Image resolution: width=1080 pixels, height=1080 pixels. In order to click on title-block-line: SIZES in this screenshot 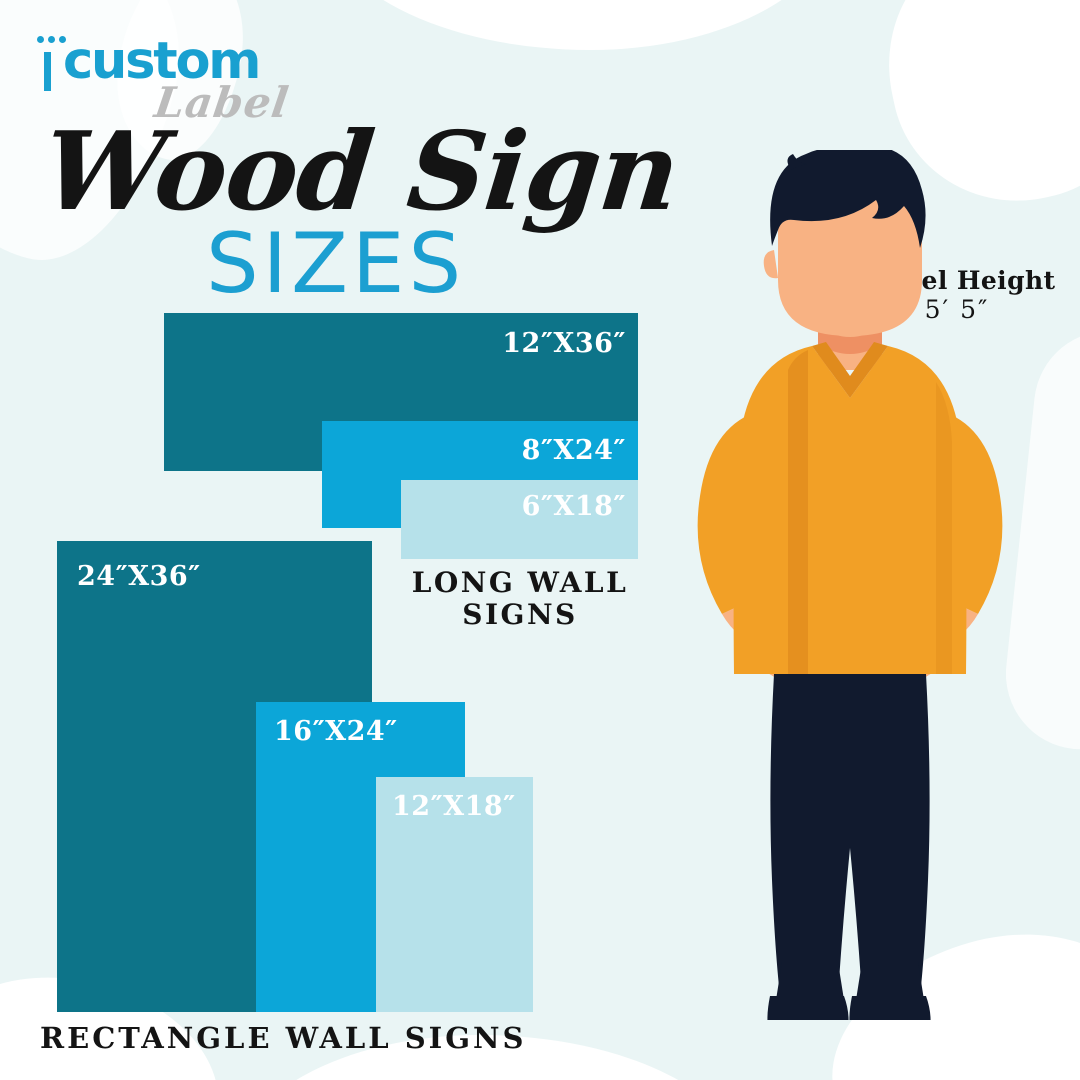, I will do `click(336, 263)`.